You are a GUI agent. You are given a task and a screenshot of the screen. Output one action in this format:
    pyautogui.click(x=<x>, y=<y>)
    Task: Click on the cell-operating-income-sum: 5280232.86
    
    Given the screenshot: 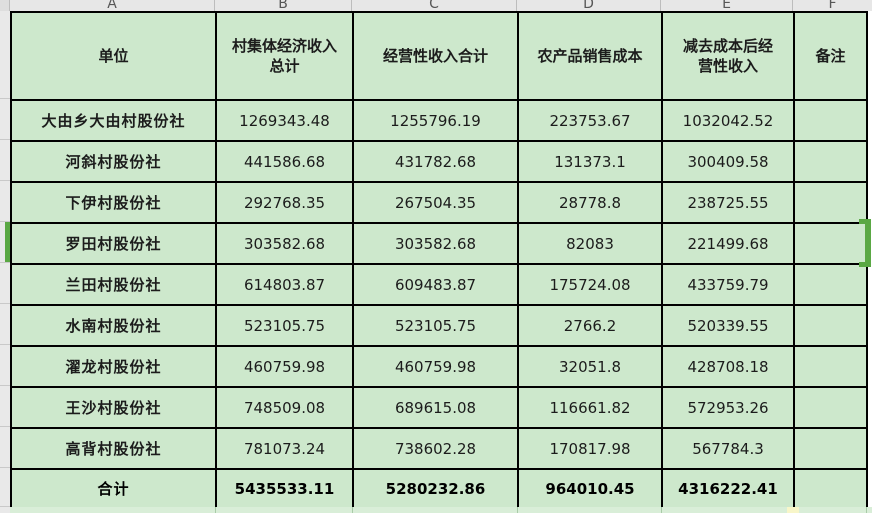 What is the action you would take?
    pyautogui.click(x=435, y=488)
    